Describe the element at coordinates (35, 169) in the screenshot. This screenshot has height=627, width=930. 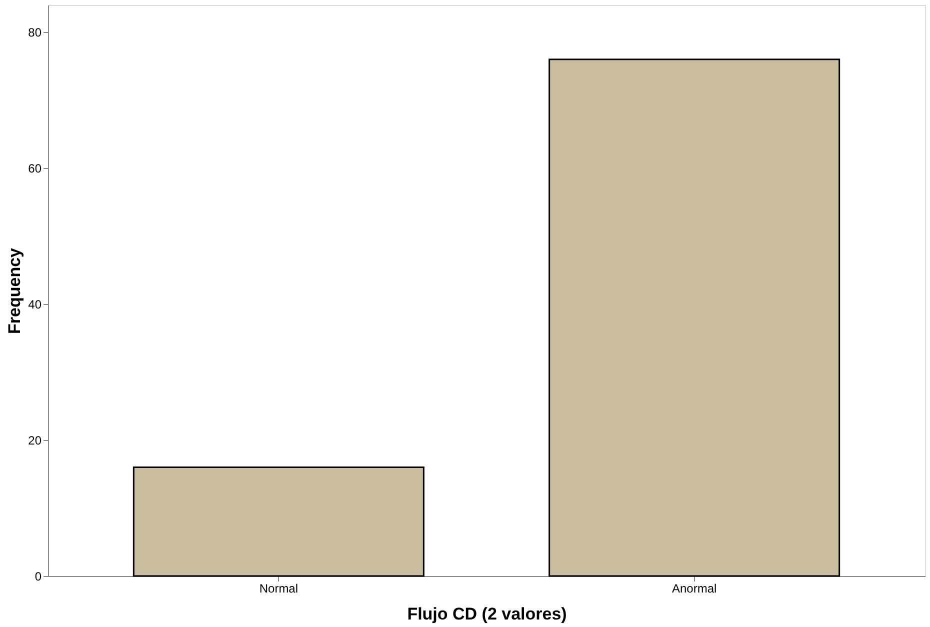
I see `y-tick-label: 60` at that location.